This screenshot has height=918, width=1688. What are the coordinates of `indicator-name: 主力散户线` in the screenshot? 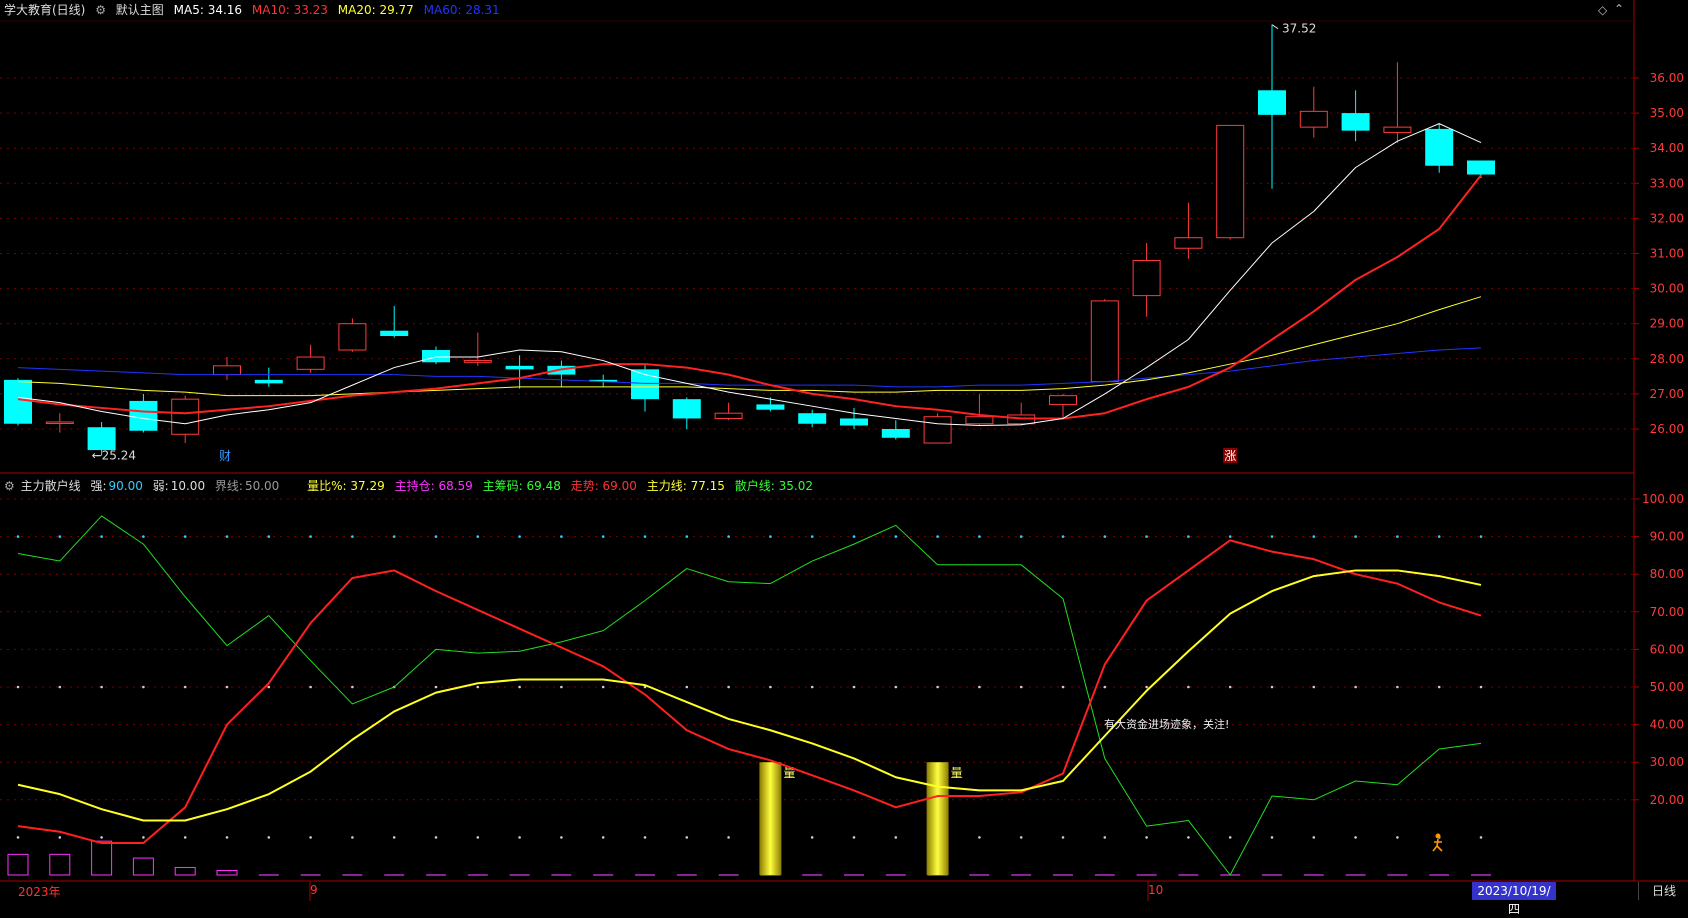 It's located at (50, 486).